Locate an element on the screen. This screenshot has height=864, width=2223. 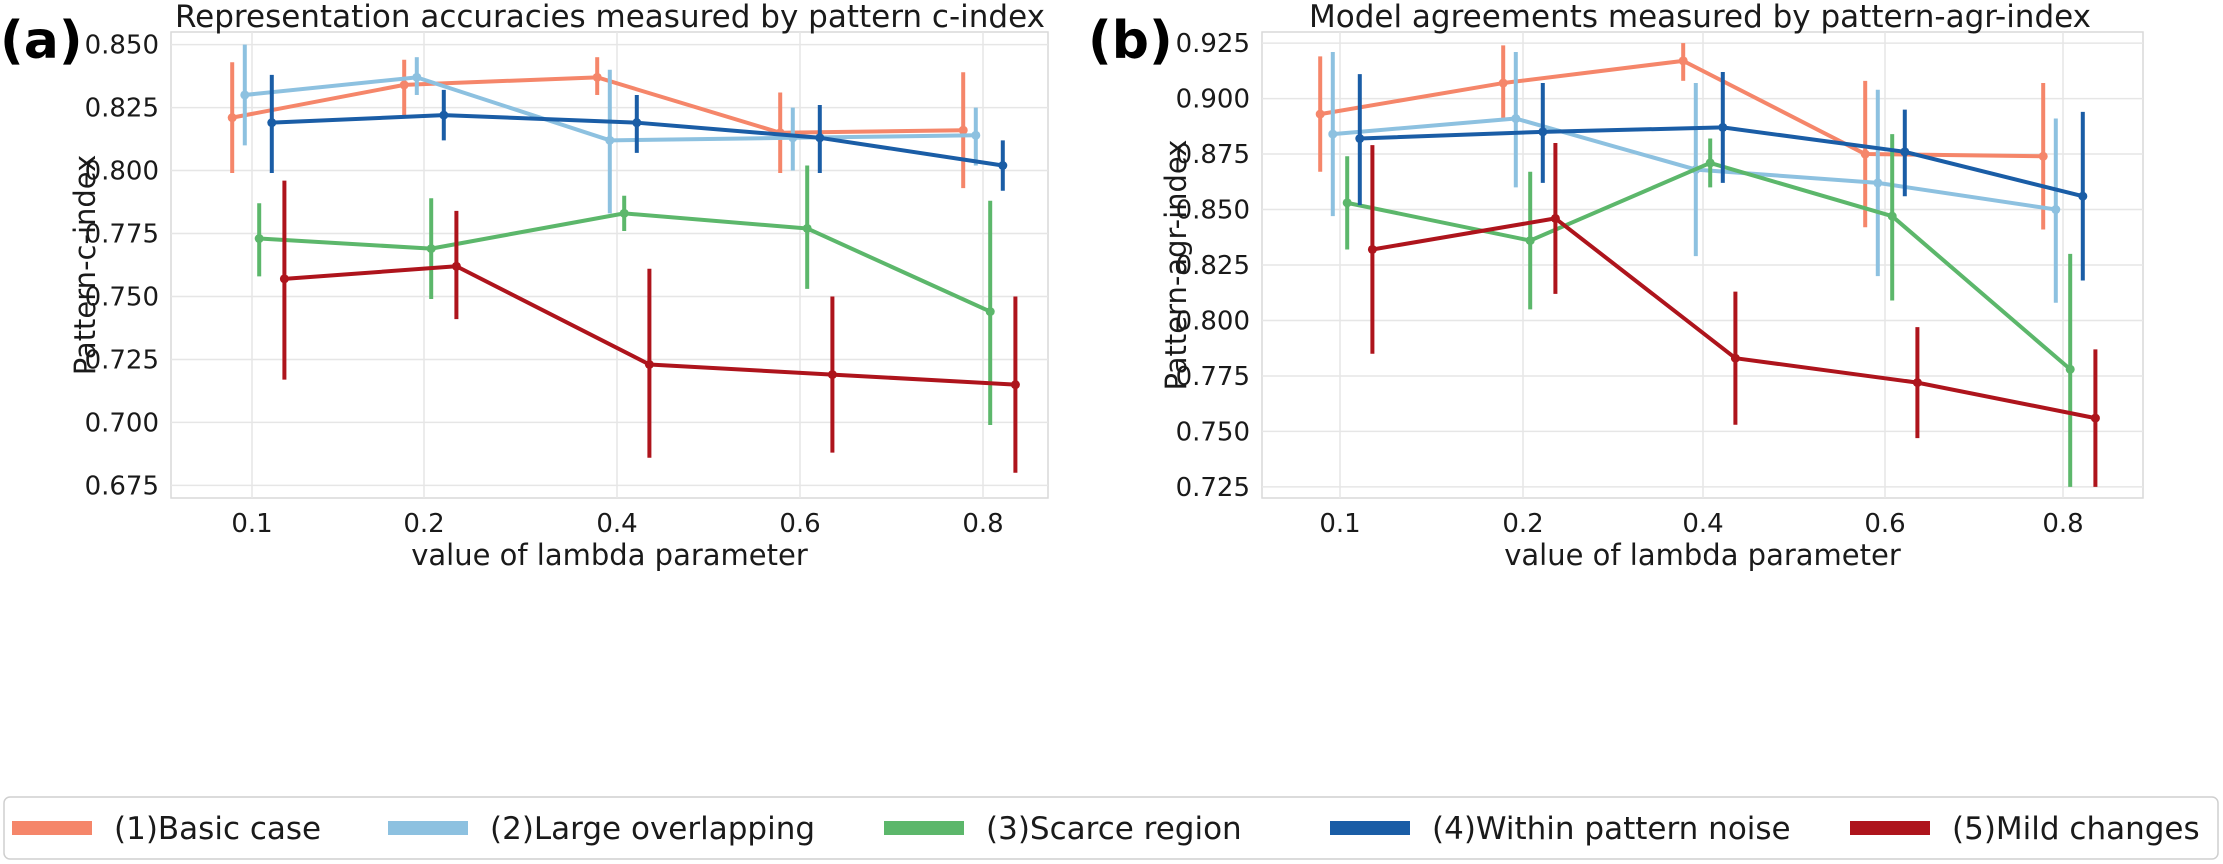
y-tick-label: 0.900 is located at coordinates (1213, 100).